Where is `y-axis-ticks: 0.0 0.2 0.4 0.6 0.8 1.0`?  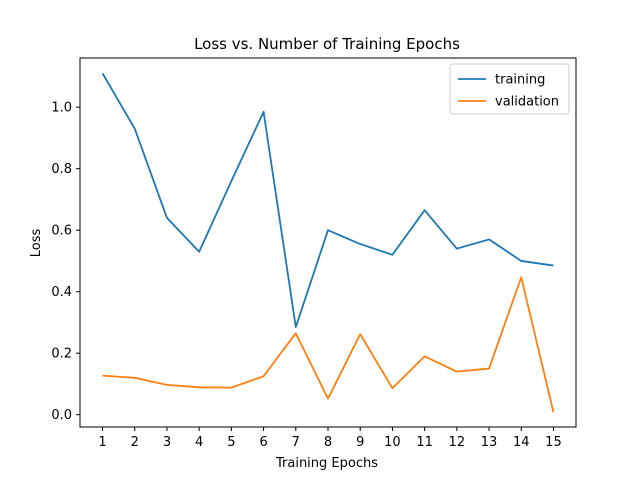
y-axis-ticks: 0.0 0.2 0.4 0.6 0.8 1.0 is located at coordinates (65, 262).